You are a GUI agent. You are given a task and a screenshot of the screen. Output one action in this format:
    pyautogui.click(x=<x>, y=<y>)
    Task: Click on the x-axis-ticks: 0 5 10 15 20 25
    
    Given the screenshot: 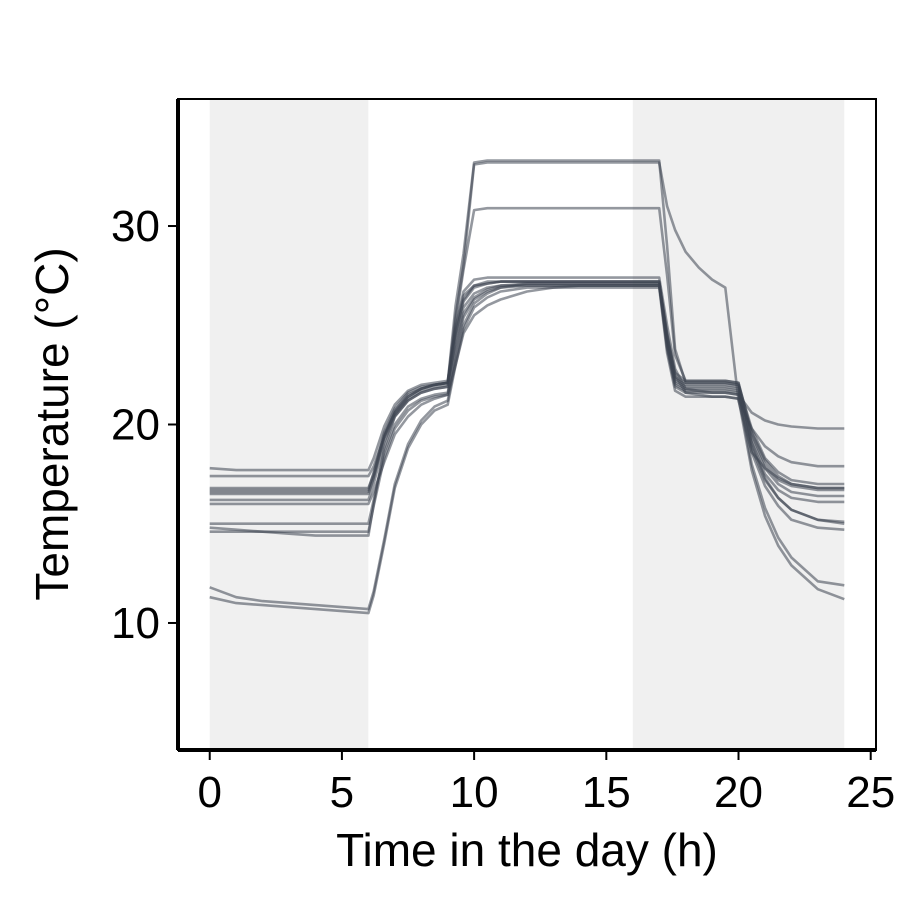 What is the action you would take?
    pyautogui.click(x=546, y=783)
    